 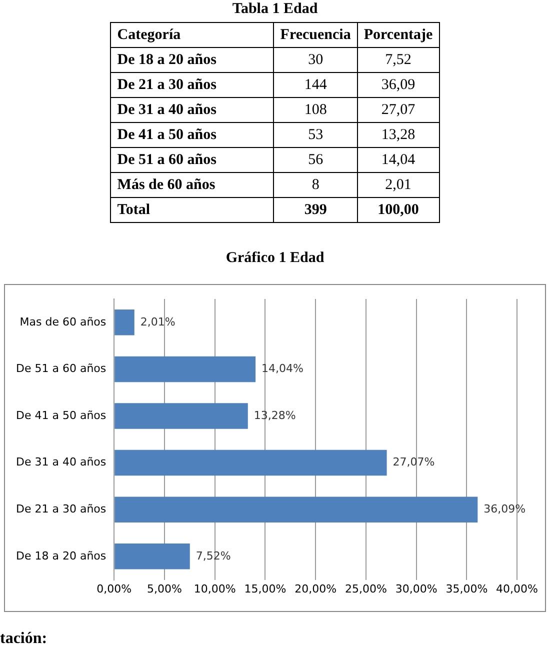 I want to click on text: De 18 a 20 años, so click(x=192, y=60).